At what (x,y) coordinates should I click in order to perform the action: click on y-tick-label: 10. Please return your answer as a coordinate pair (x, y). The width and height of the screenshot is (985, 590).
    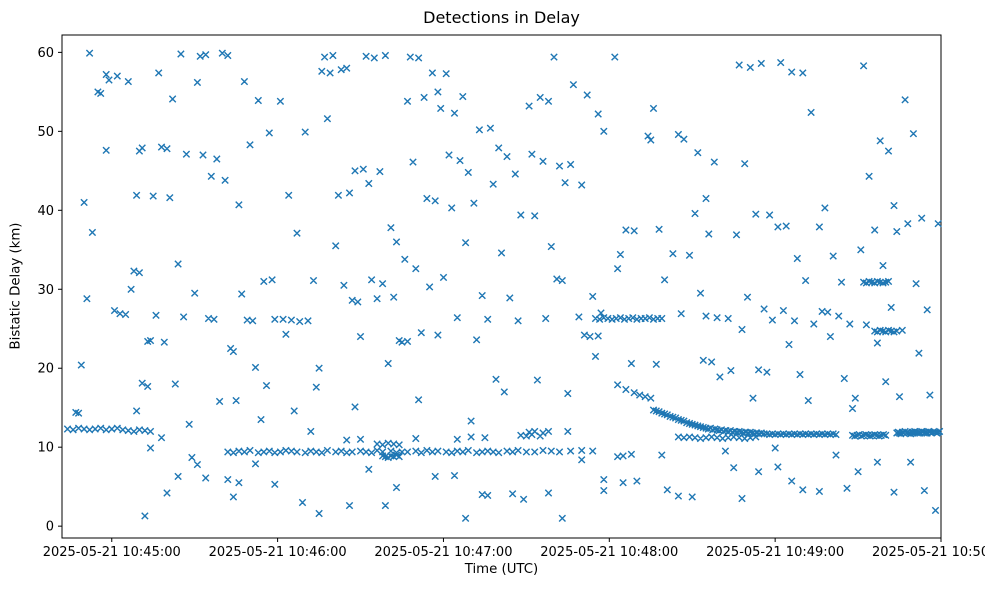
    Looking at the image, I should click on (45, 448).